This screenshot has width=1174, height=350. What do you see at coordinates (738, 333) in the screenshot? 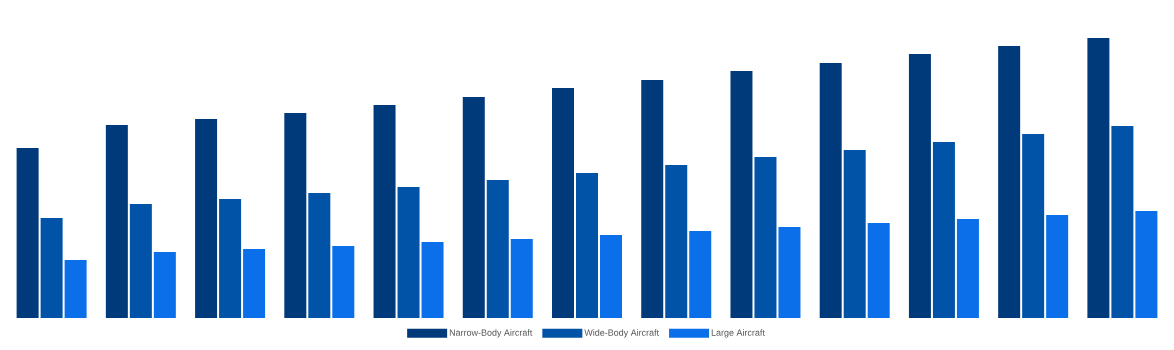
I see `legend-label: Large Aircraft` at bounding box center [738, 333].